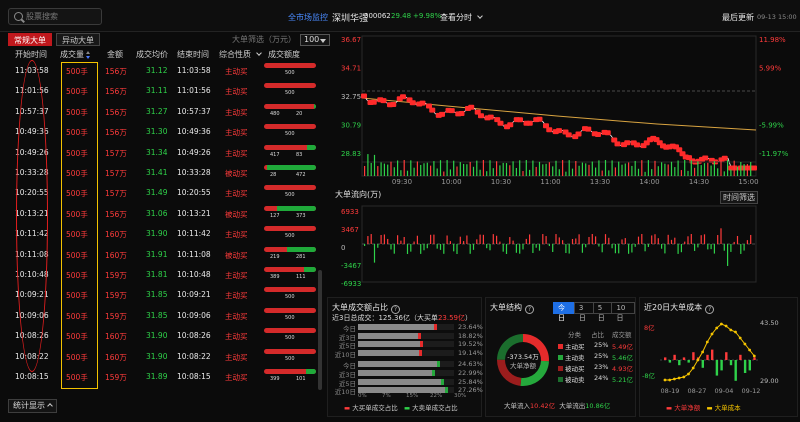 This screenshot has width=800, height=422. I want to click on ratio-panel-title: 大单成交额占比?, so click(366, 308).